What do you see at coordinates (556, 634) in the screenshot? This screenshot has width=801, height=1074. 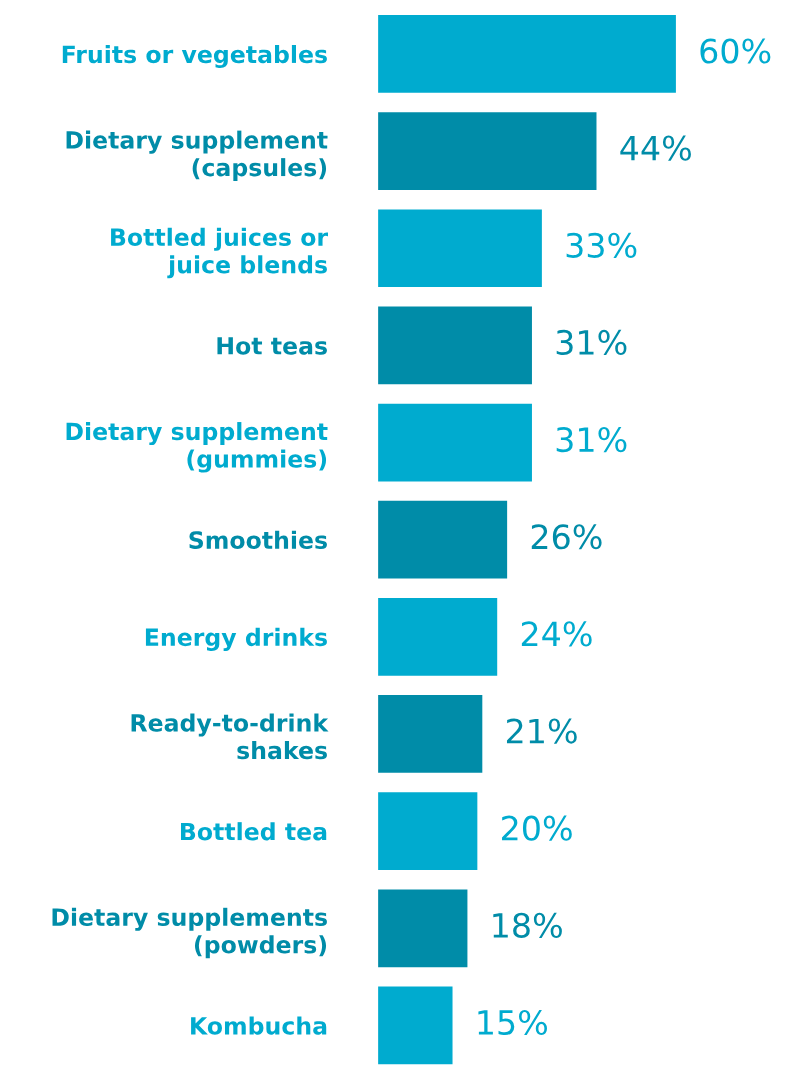 I see `data-label: 24%` at bounding box center [556, 634].